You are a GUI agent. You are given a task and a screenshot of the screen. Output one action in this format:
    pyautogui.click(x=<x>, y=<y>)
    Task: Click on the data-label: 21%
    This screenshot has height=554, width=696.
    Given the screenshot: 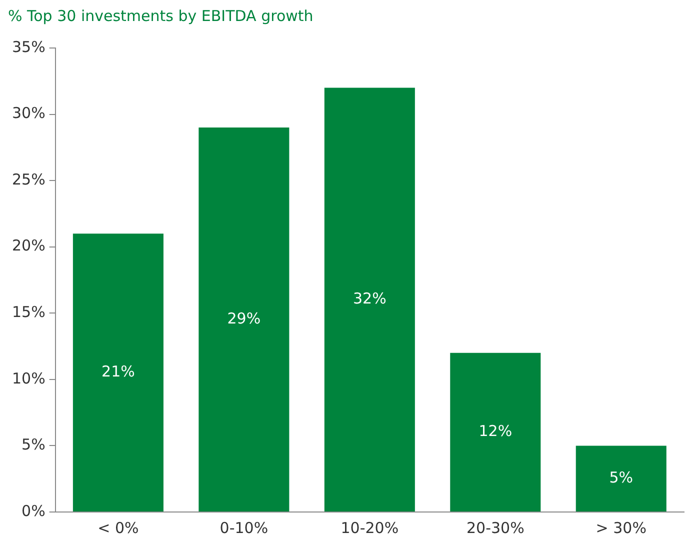 What is the action you would take?
    pyautogui.click(x=118, y=371)
    